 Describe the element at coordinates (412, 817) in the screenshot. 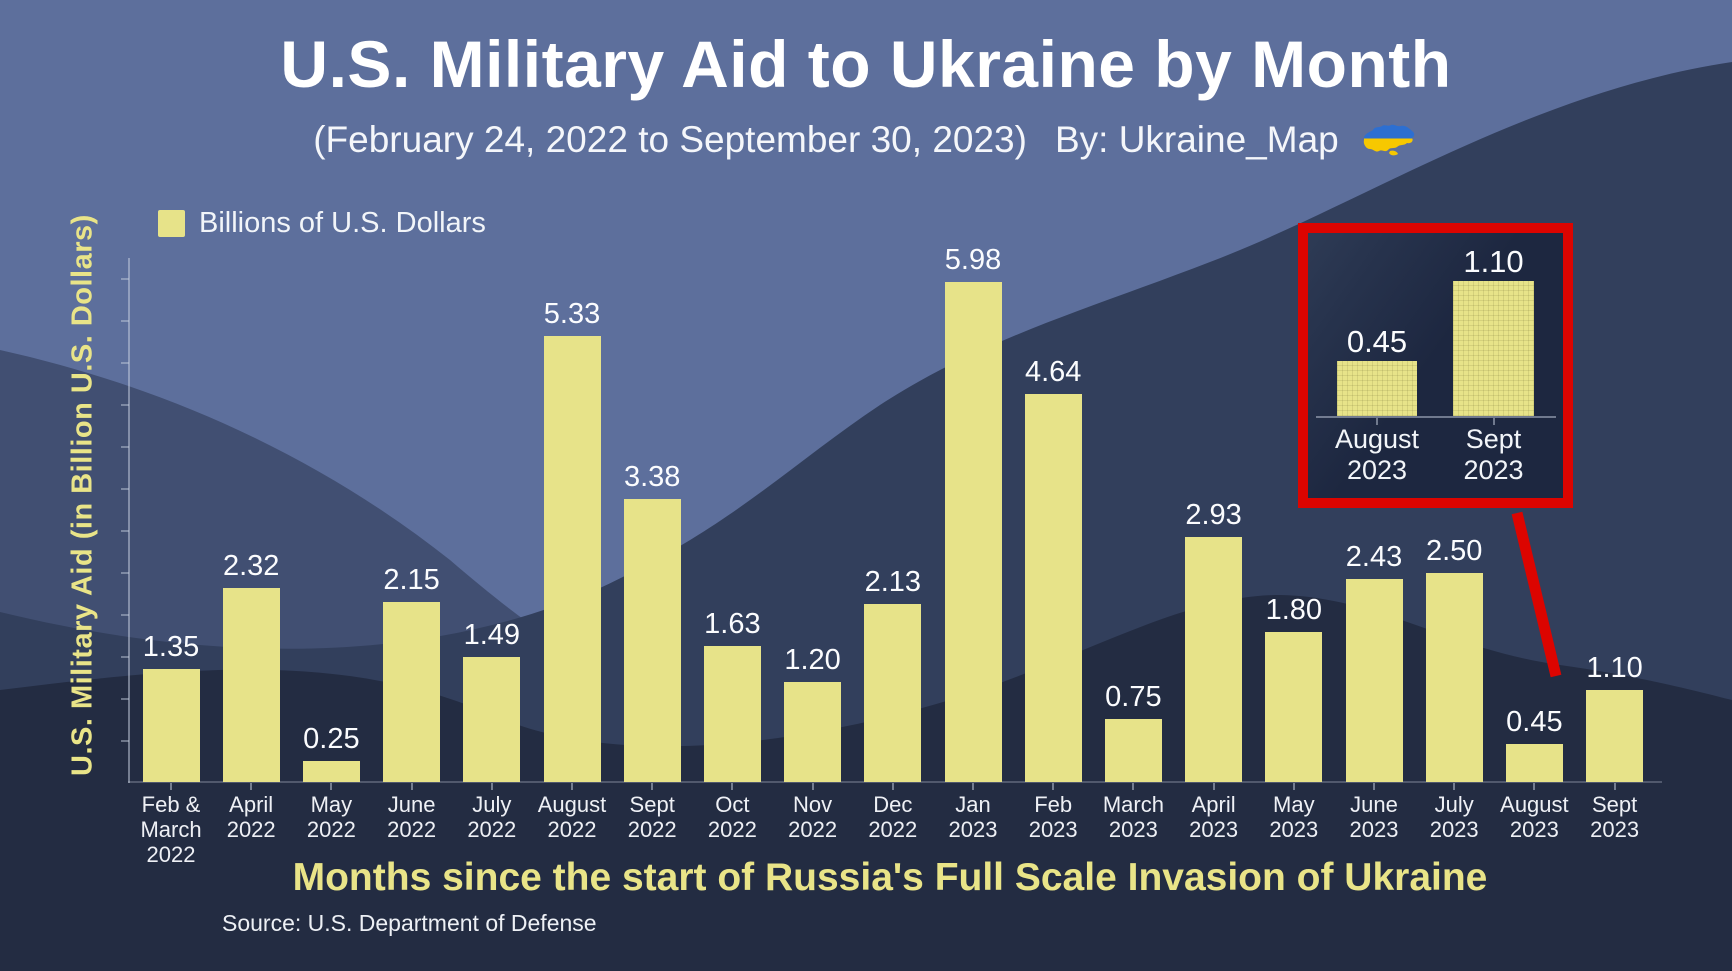

I see `x-axis-category-label: June 2022` at that location.